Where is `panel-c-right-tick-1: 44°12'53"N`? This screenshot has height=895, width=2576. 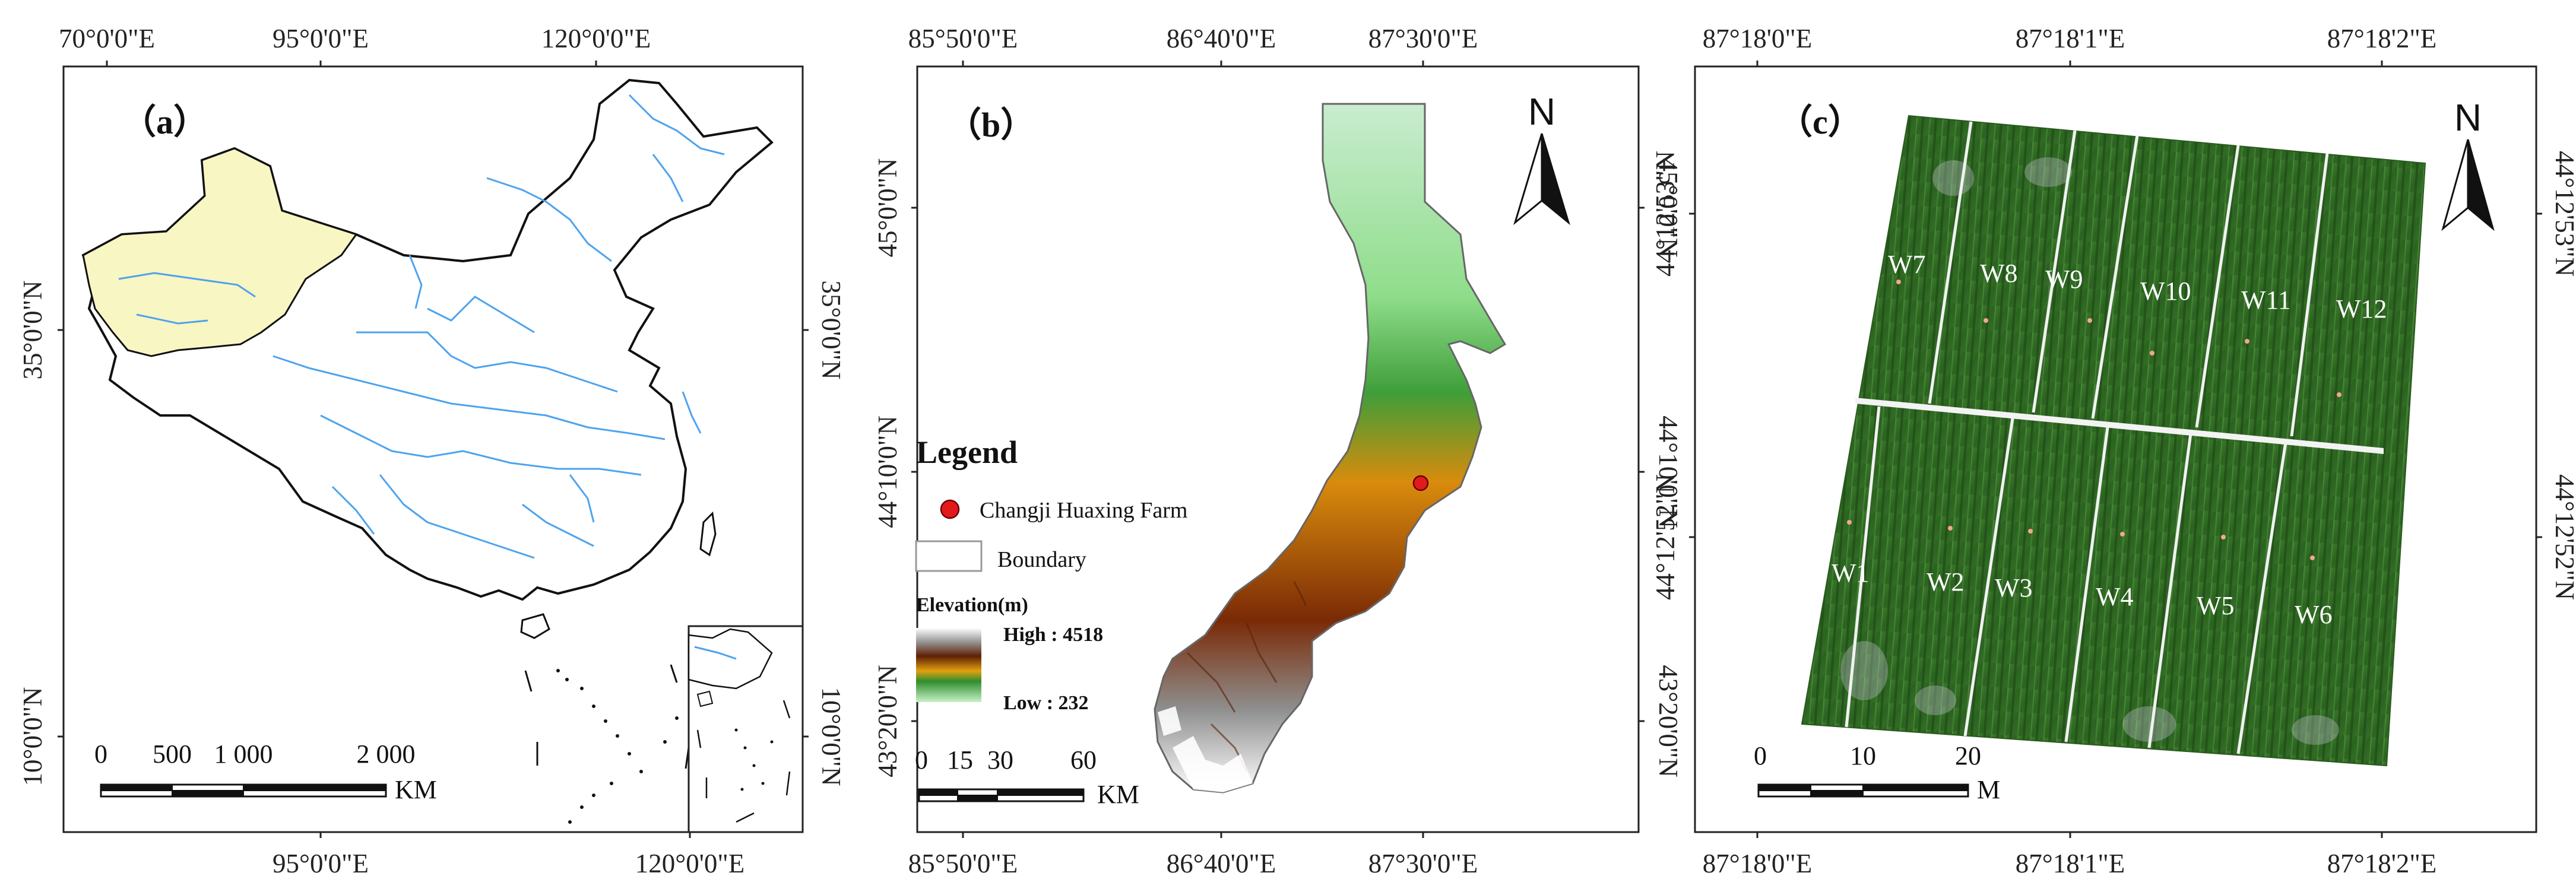 panel-c-right-tick-1: 44°12'53"N is located at coordinates (2563, 214).